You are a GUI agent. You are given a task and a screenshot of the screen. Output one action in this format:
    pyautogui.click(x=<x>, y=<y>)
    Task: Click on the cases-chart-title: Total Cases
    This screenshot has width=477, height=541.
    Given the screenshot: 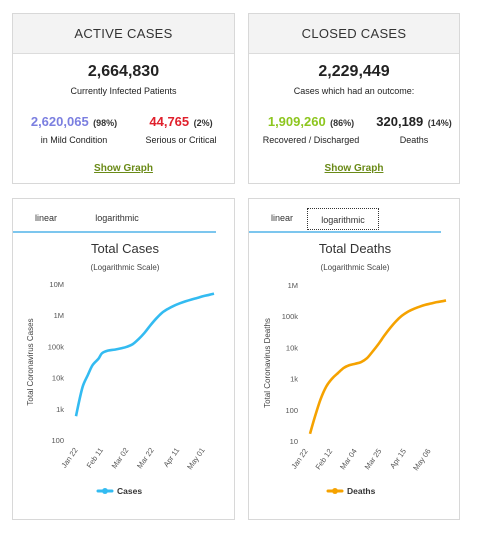 What is the action you would take?
    pyautogui.click(x=125, y=248)
    